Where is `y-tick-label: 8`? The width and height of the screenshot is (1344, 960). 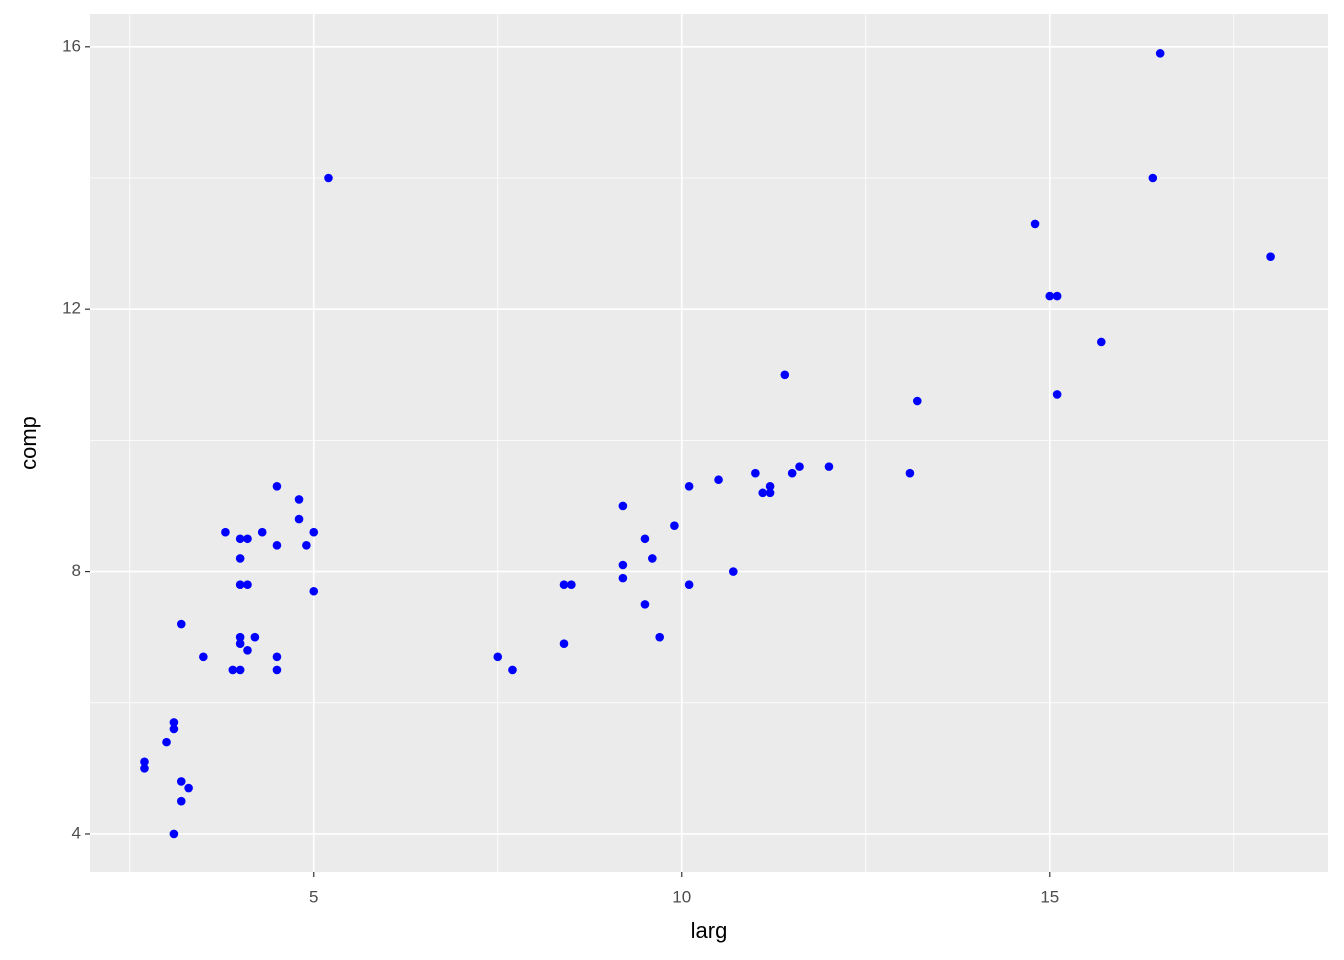 y-tick-label: 8 is located at coordinates (76, 570).